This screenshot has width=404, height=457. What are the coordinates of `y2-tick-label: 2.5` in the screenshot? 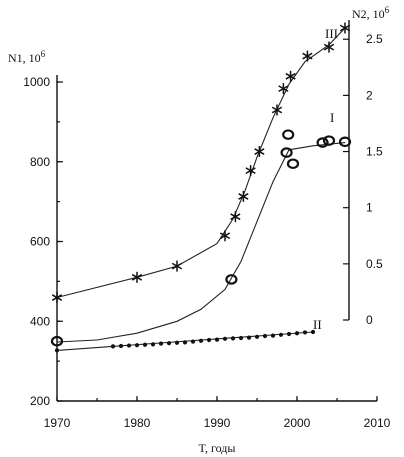 It's located at (374, 39).